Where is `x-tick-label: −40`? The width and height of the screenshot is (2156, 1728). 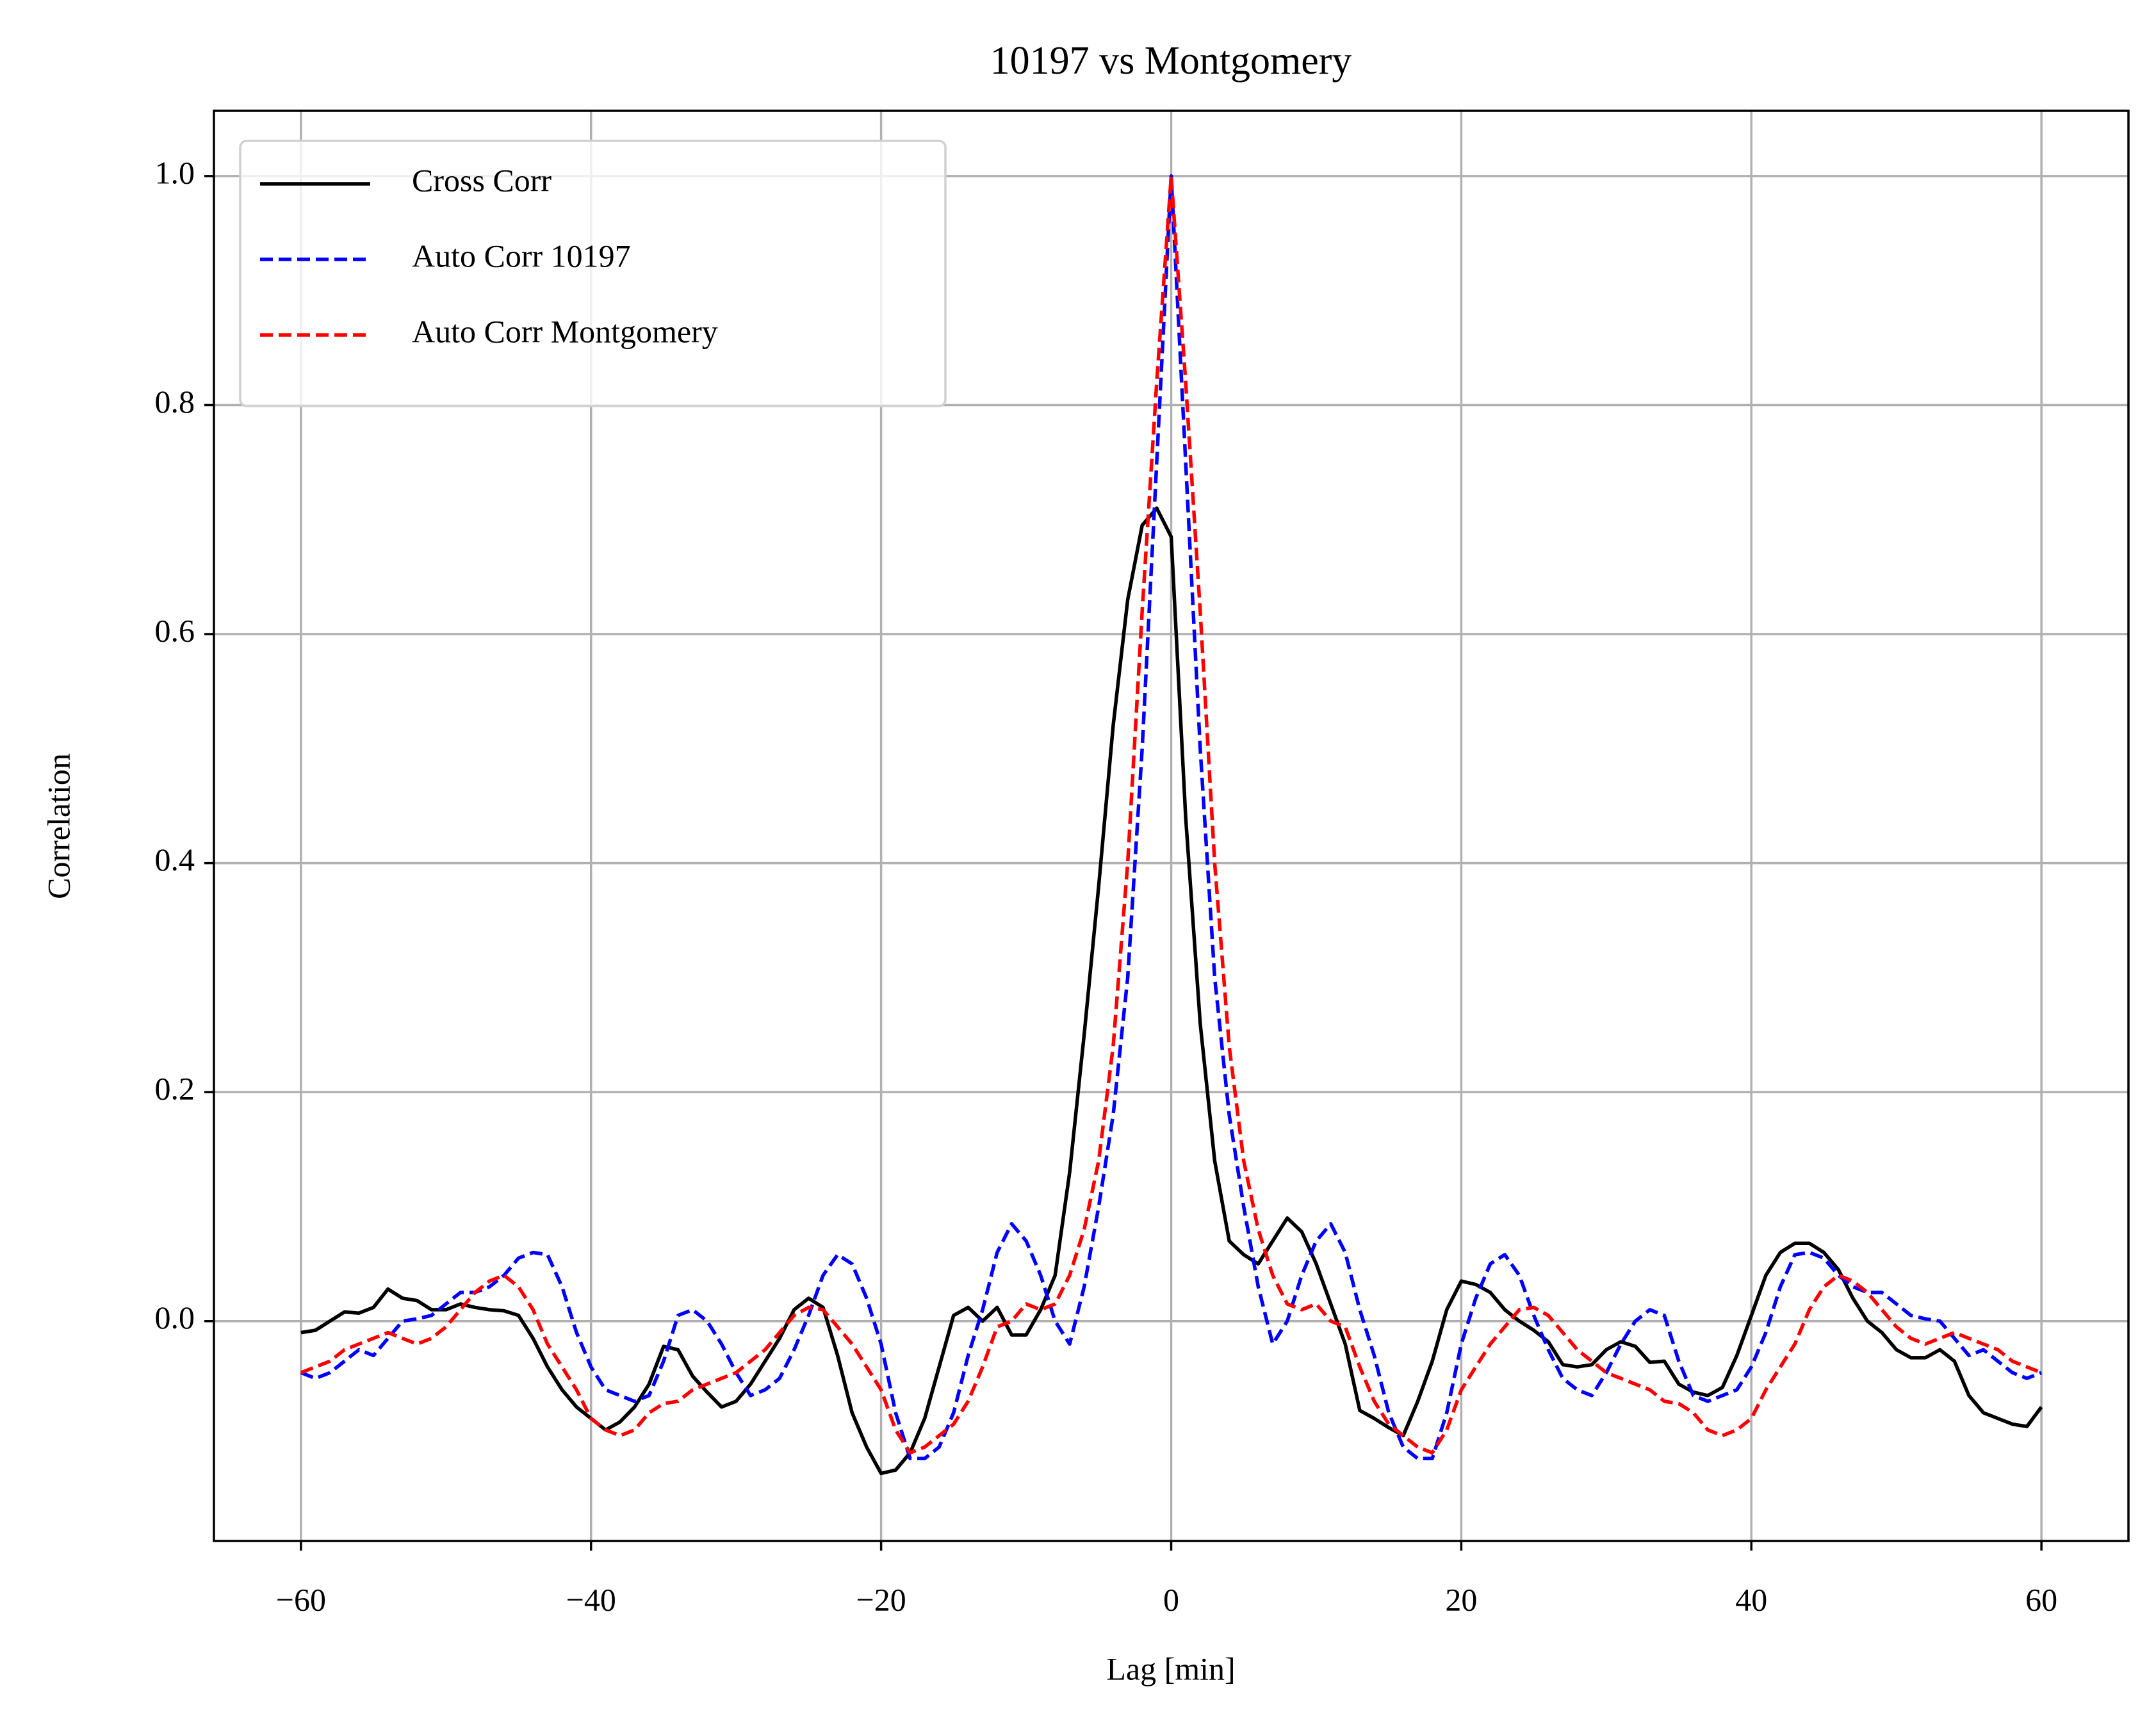
x-tick-label: −40 is located at coordinates (591, 1599).